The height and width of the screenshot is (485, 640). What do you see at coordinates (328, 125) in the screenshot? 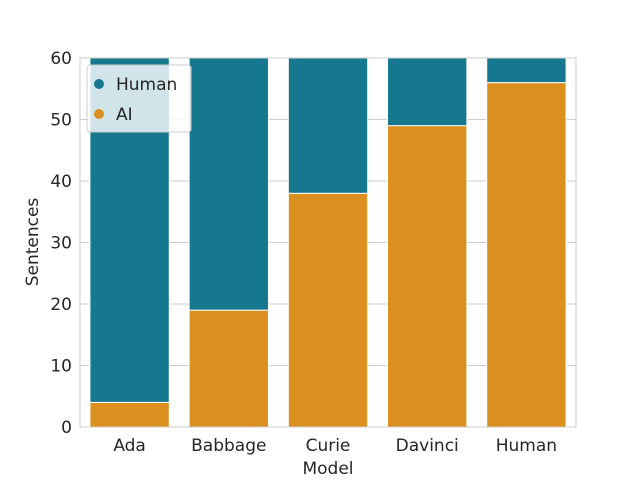
I see `bar-human-curie` at bounding box center [328, 125].